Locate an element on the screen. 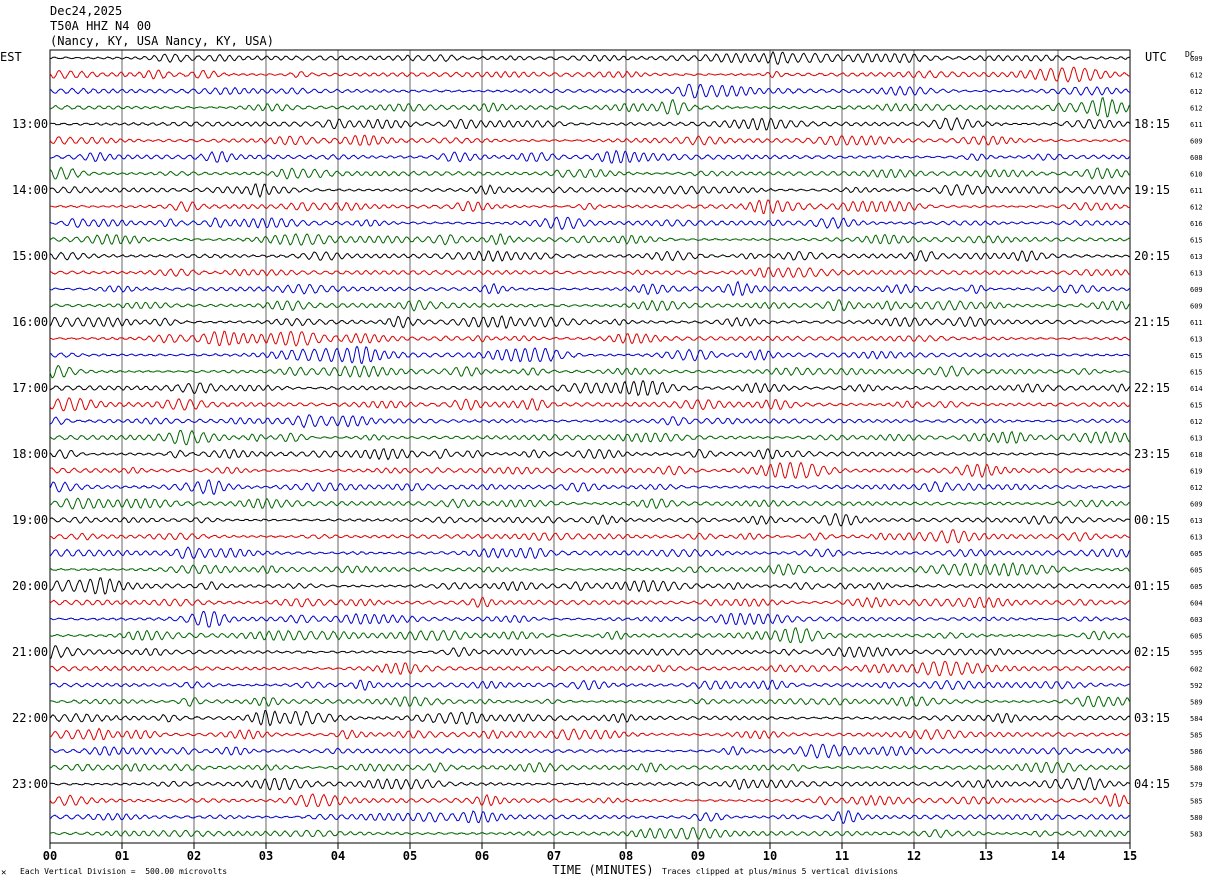 The image size is (1210, 886). x-tick-label: 14 is located at coordinates (1058, 856).